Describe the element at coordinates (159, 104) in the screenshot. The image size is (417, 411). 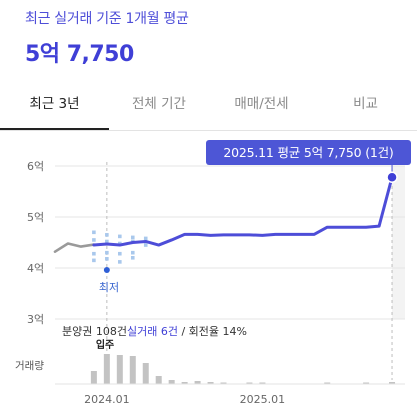
I see `tab-label: 전체 기간` at that location.